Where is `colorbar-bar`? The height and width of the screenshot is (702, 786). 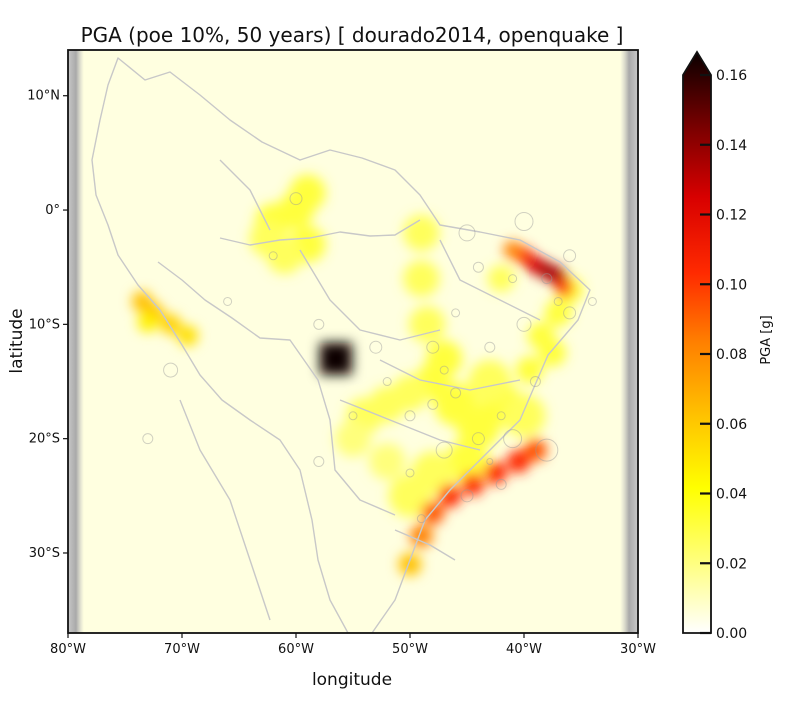
colorbar-bar is located at coordinates (697, 342).